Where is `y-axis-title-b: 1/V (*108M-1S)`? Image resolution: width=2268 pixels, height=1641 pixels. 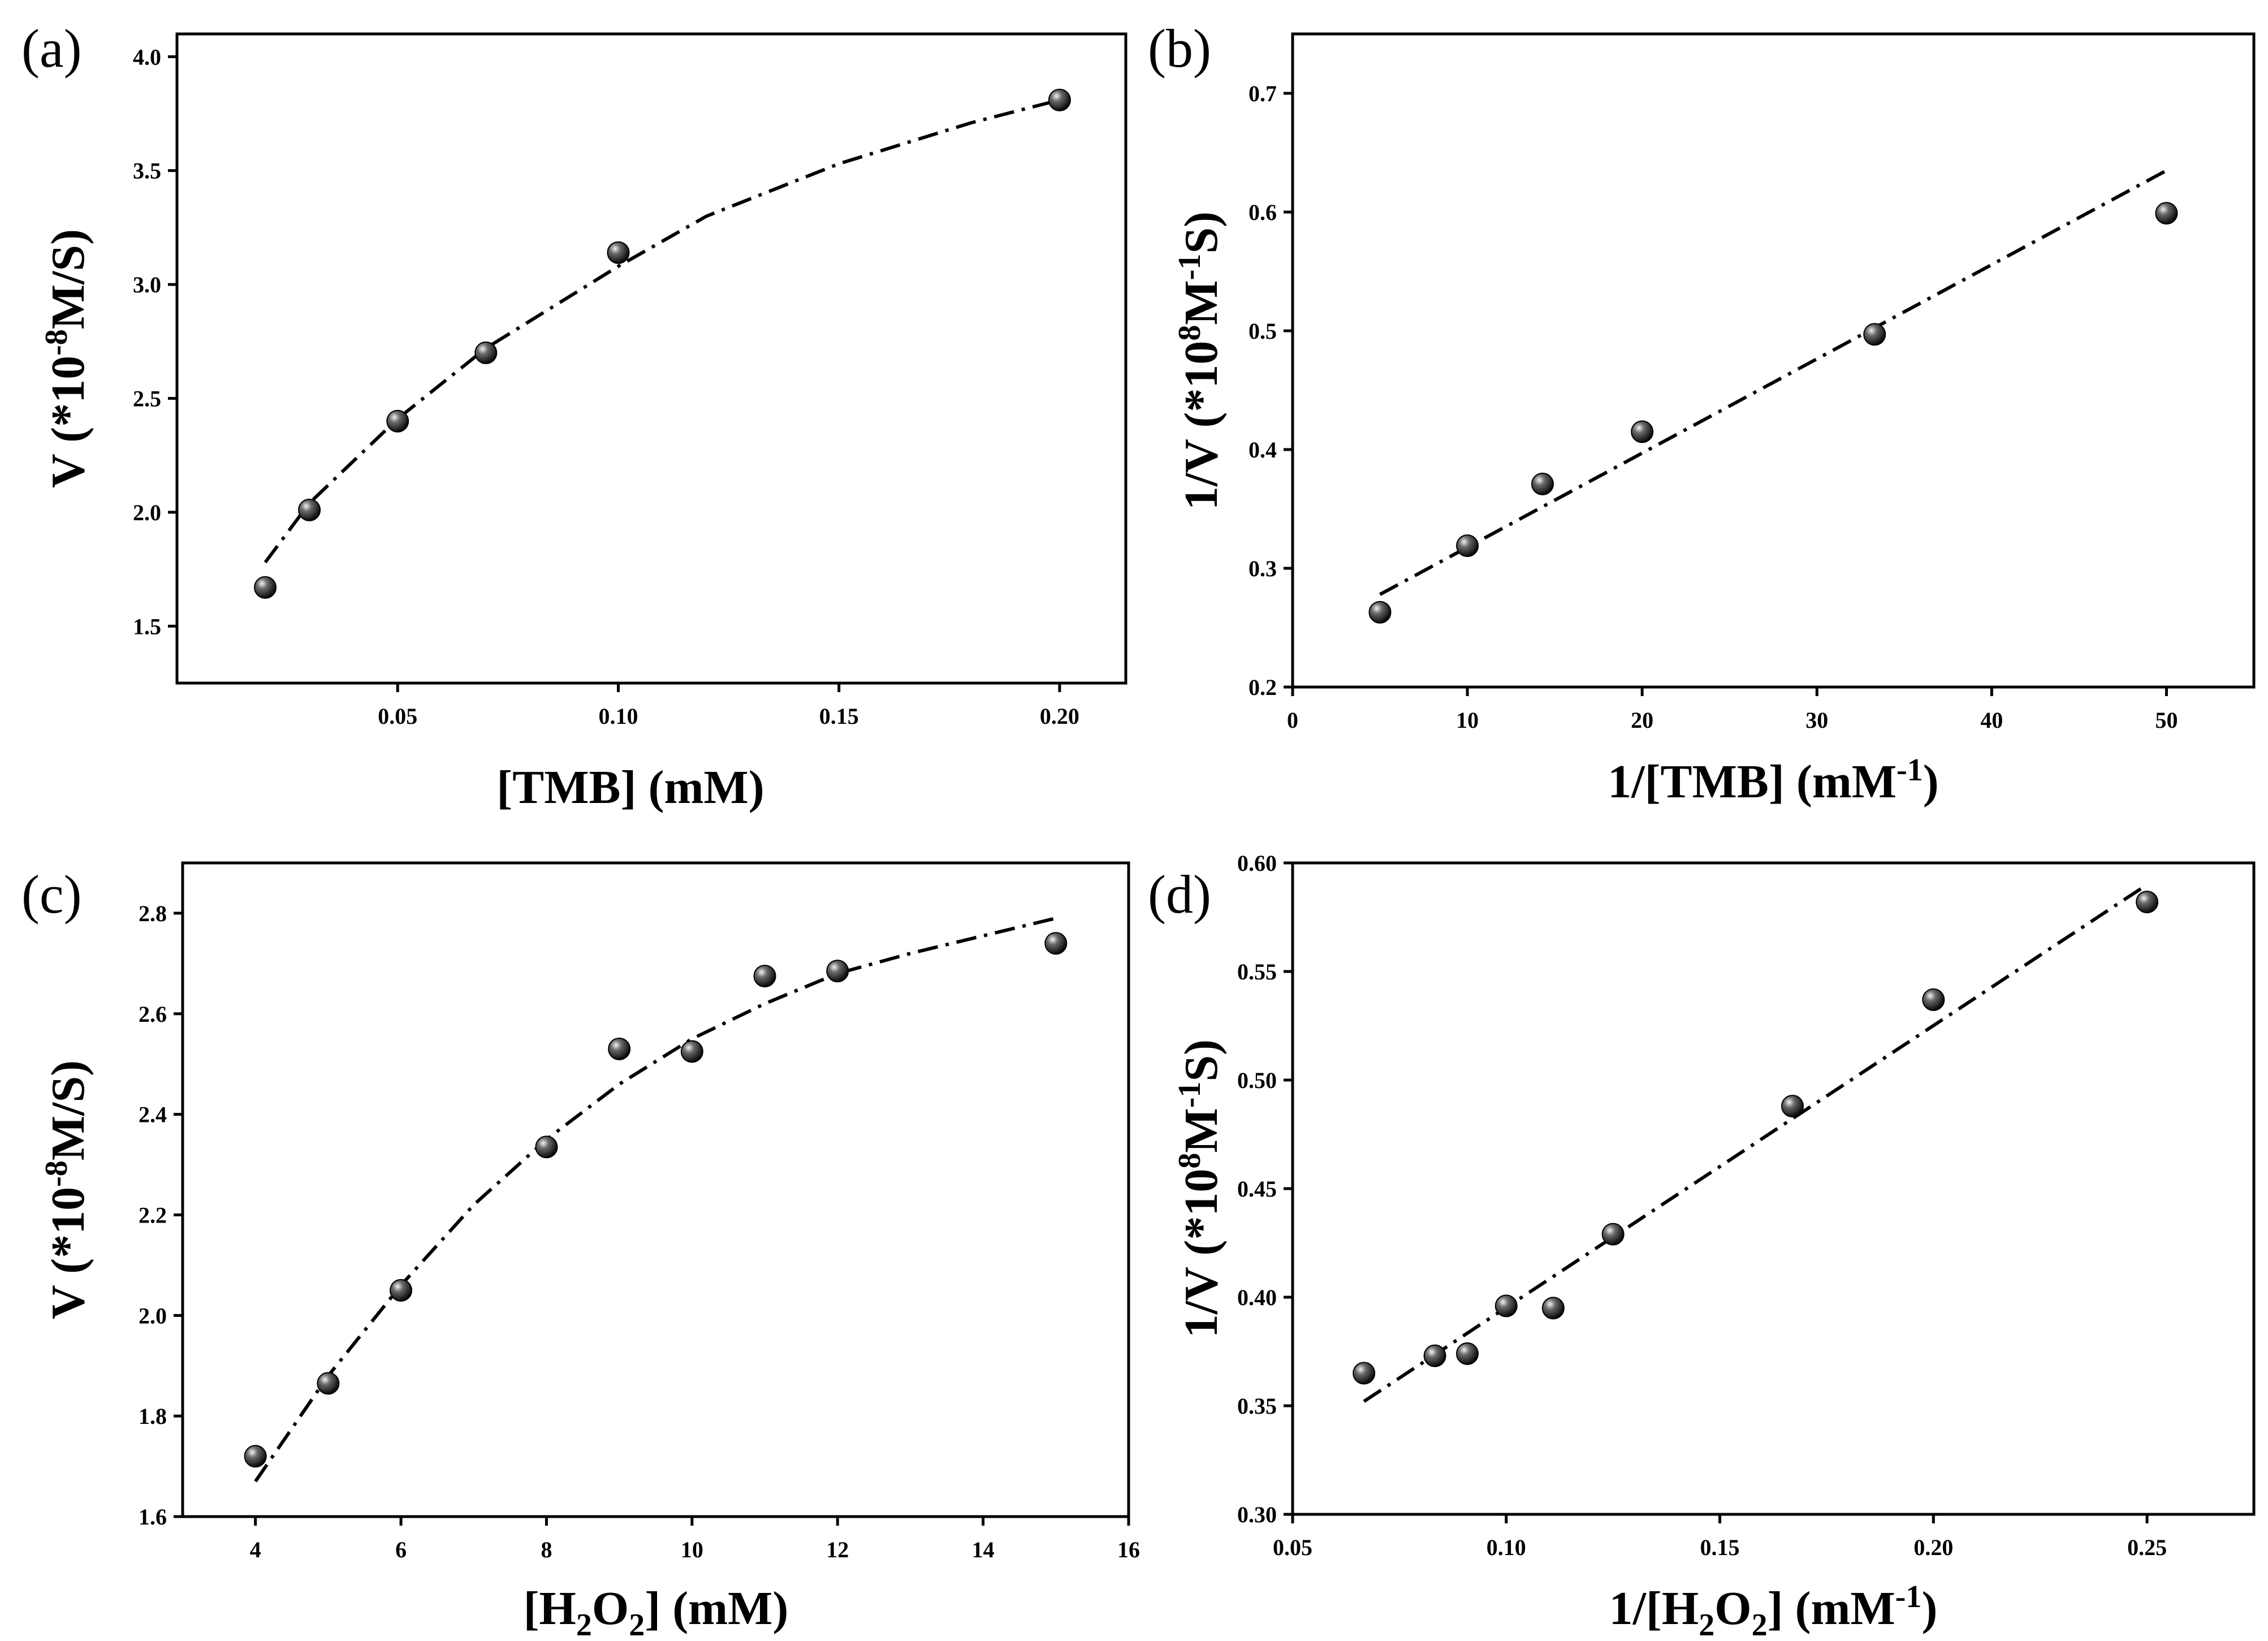
y-axis-title-b: 1/V (*108M-1S) is located at coordinates (1200, 360).